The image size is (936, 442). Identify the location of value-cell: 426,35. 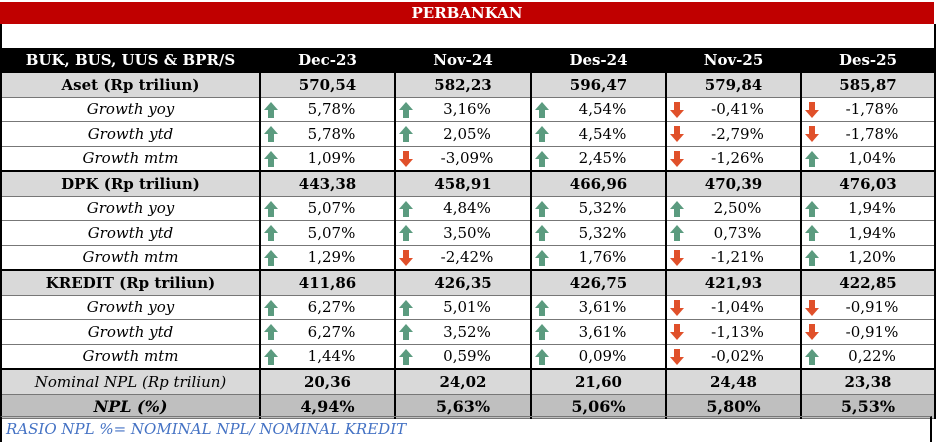
(463, 282).